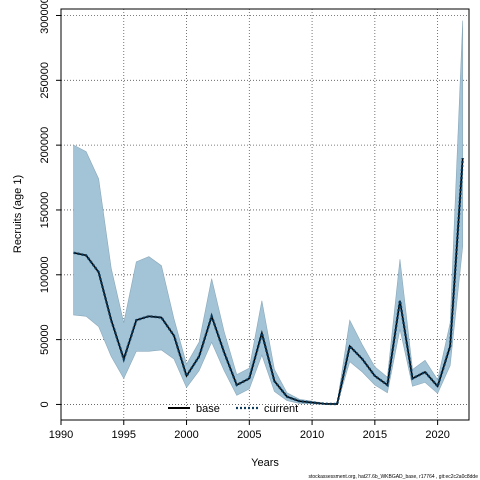 The width and height of the screenshot is (480, 480). What do you see at coordinates (437, 435) in the screenshot?
I see `x-tick-label-2020: 2020` at bounding box center [437, 435].